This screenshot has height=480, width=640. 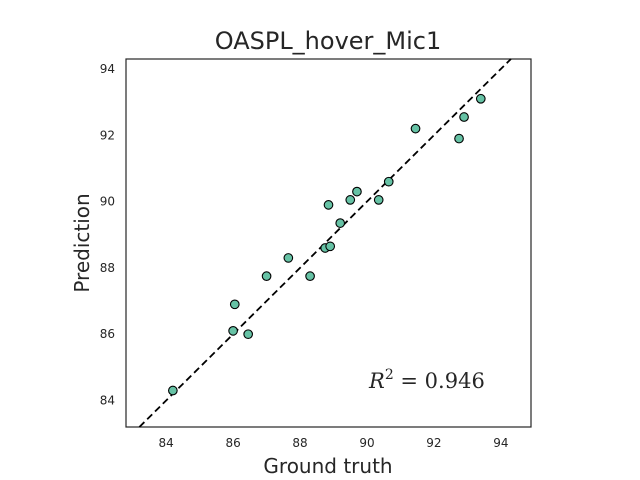 I want to click on y-axis-ticks: 84 86 88 90 92 94, so click(x=107, y=235).